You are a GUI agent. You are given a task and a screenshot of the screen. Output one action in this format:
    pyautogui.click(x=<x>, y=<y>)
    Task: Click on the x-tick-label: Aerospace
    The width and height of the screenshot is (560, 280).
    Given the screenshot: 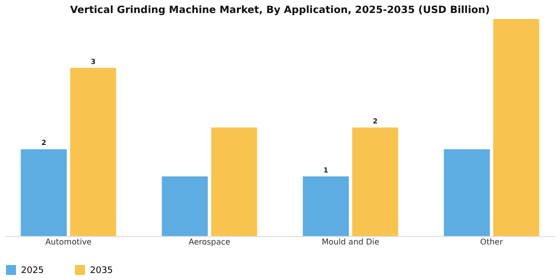 What is the action you would take?
    pyautogui.click(x=209, y=242)
    